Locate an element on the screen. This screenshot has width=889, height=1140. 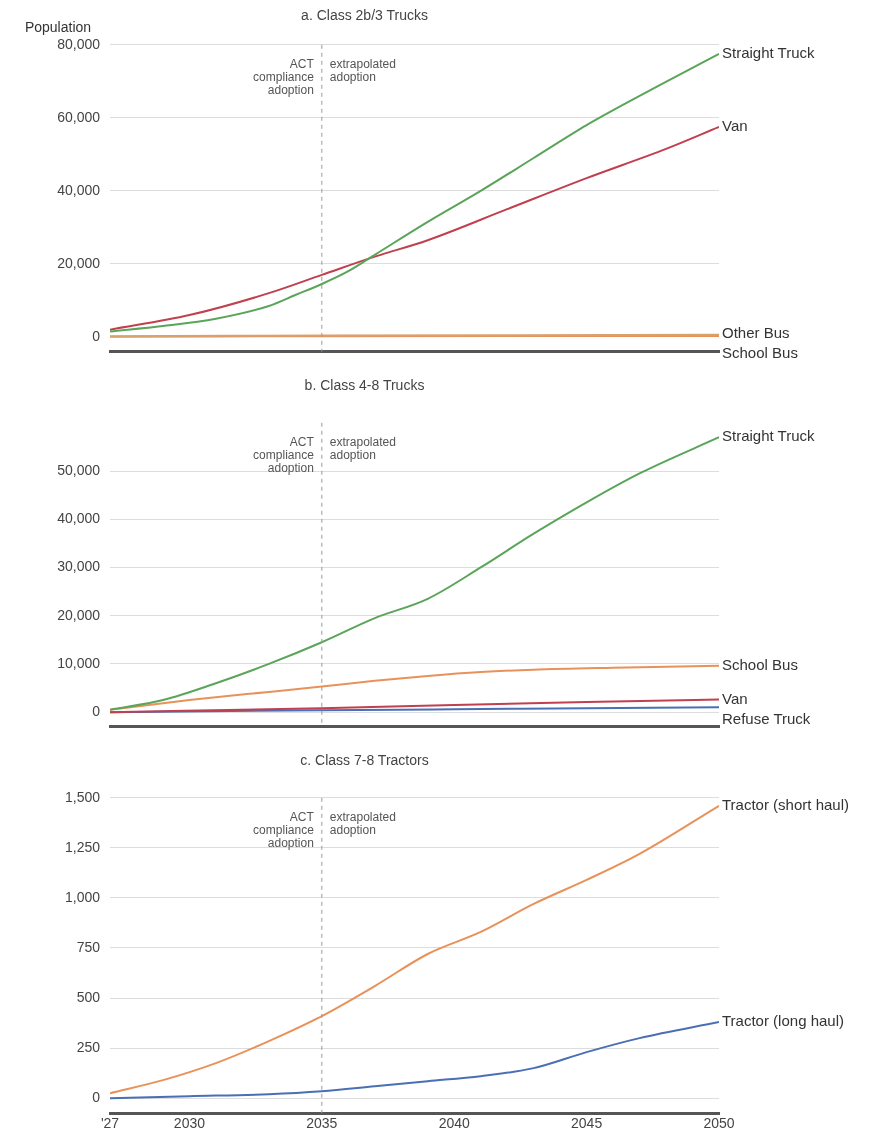
y-tick-label: 750 is located at coordinates (88, 946).